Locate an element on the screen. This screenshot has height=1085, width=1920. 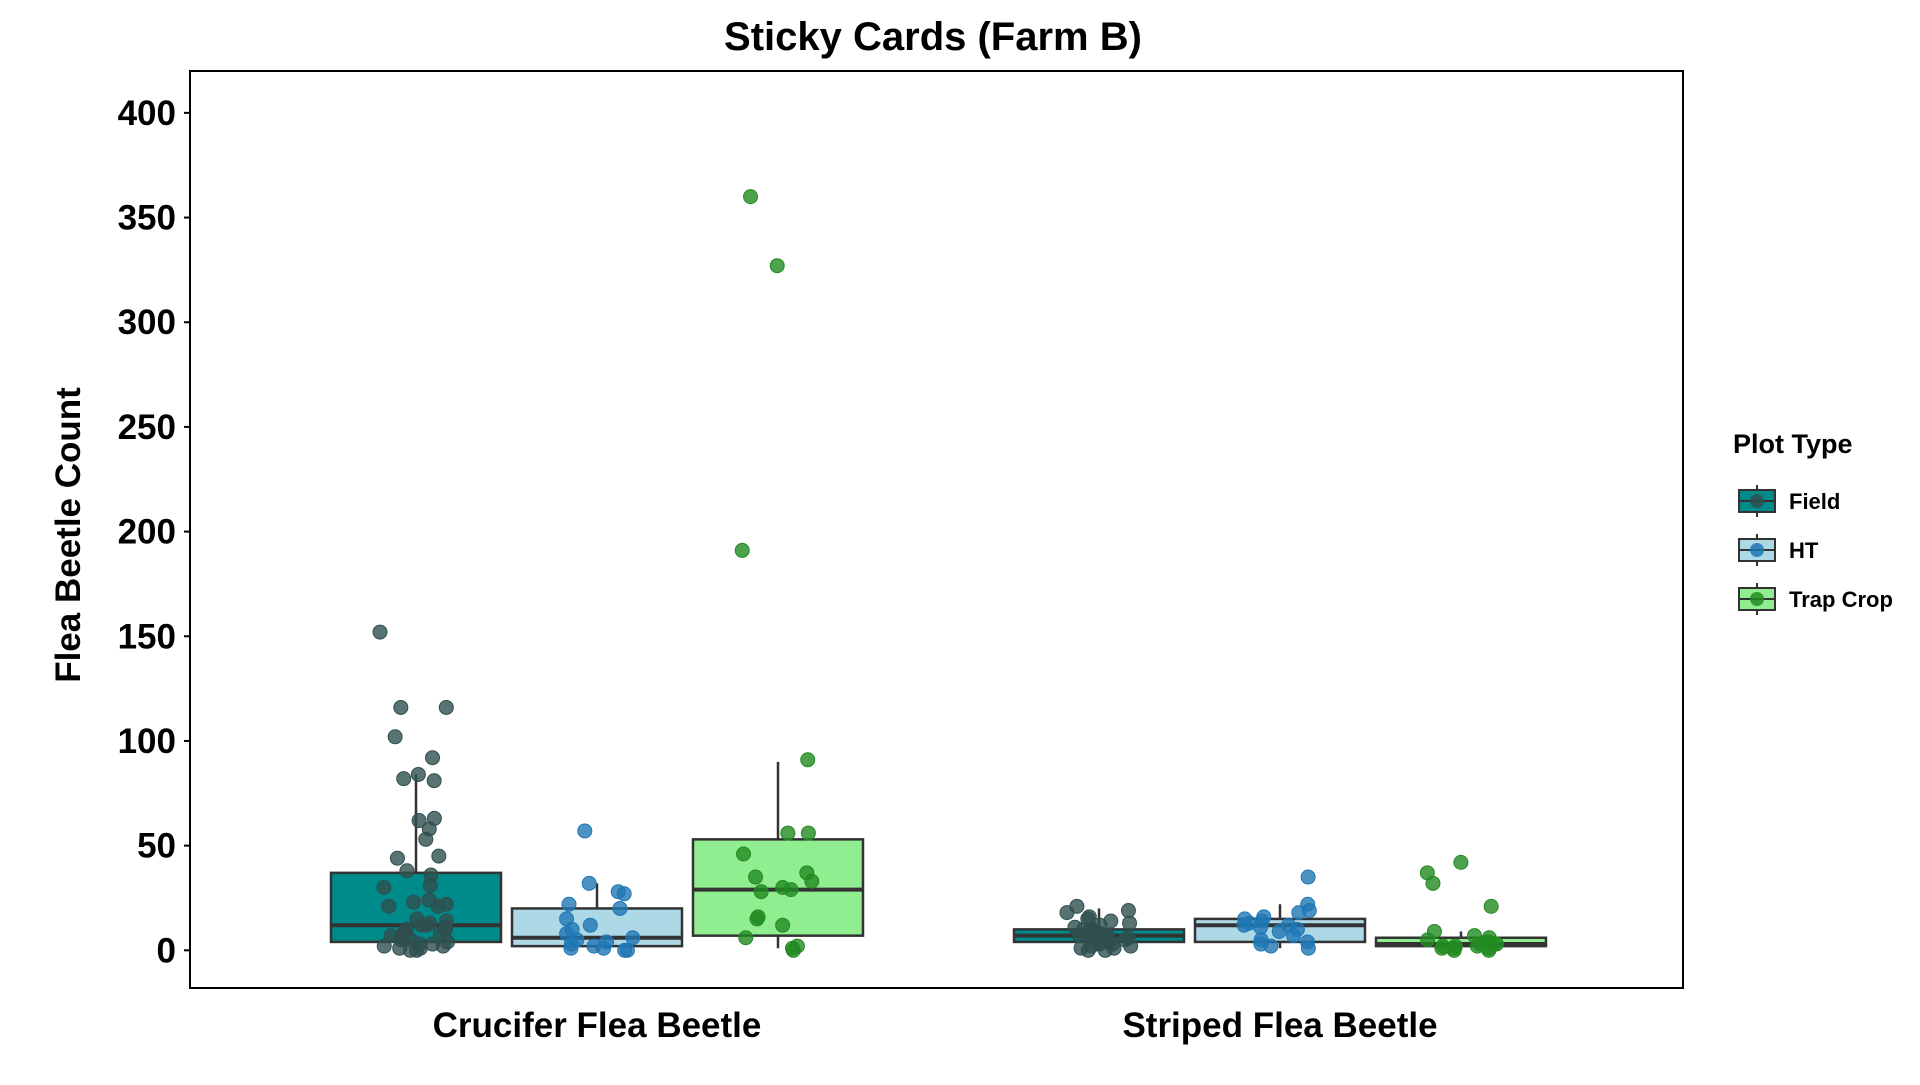
y-axis-label: Flea Beetle Count is located at coordinates (68, 535).